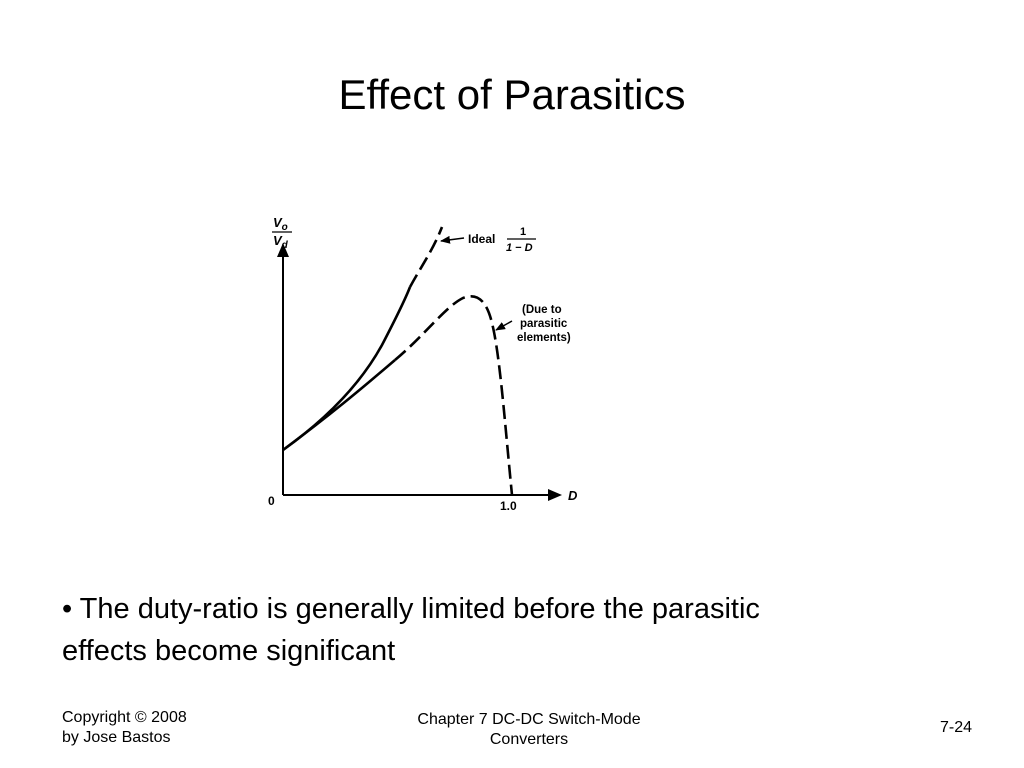 The width and height of the screenshot is (1024, 768). Describe the element at coordinates (283, 250) in the screenshot. I see `y-axis-arrow-icon` at that location.